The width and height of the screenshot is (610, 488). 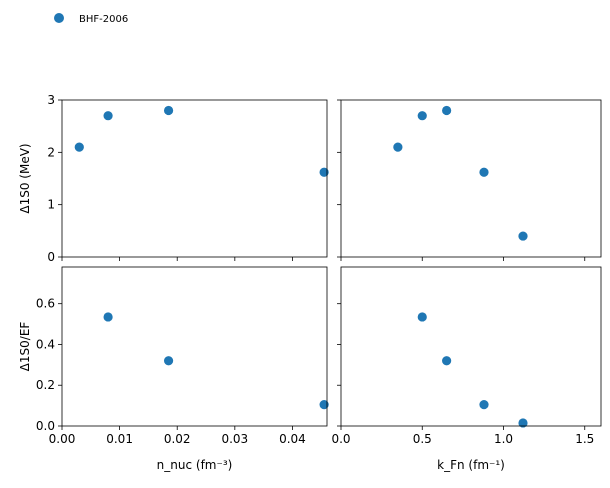 I want to click on x-tick-label: 0.0, so click(x=340, y=439).